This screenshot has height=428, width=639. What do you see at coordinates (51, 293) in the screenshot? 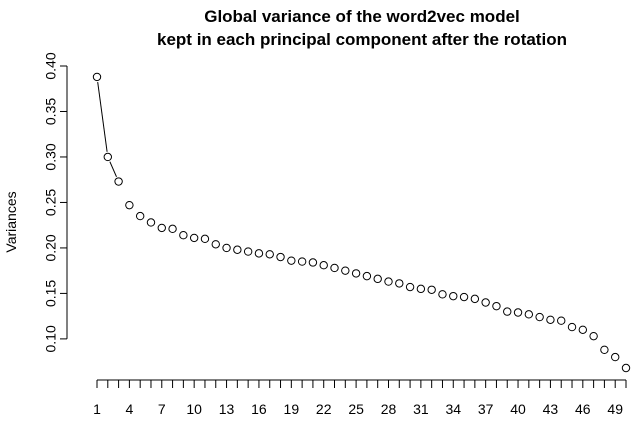
I see `y-tick-label: 0.15` at bounding box center [51, 293].